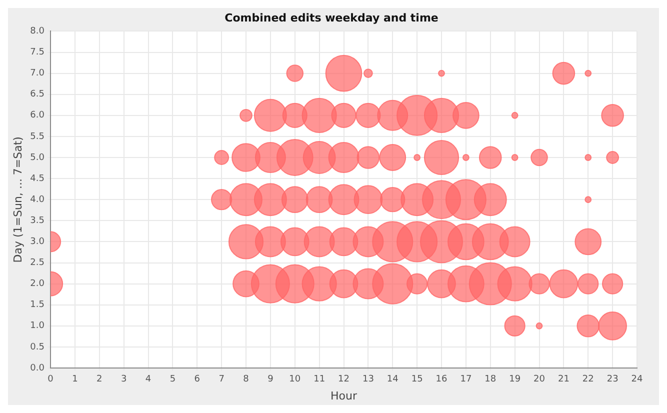 The height and width of the screenshot is (413, 667). Describe the element at coordinates (612, 379) in the screenshot. I see `x-tick-label: 23` at that location.